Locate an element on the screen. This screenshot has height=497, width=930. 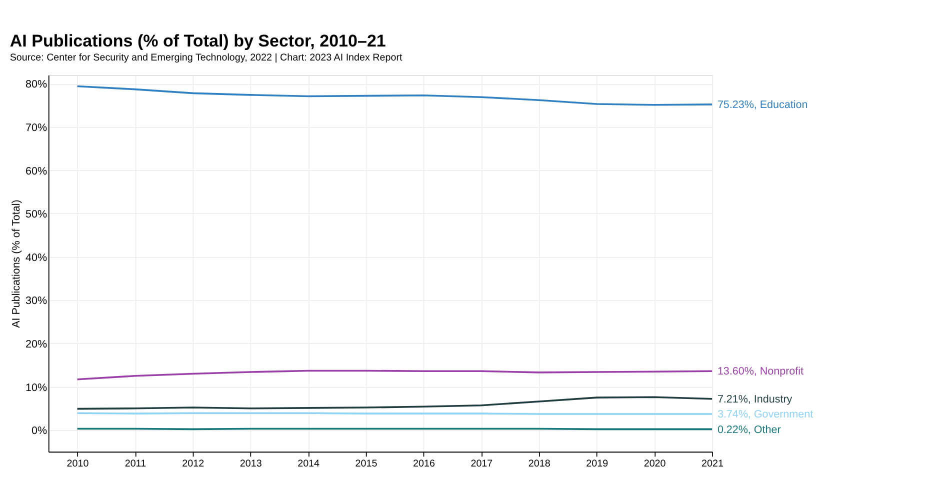
x-tick-label: 2016 is located at coordinates (424, 464).